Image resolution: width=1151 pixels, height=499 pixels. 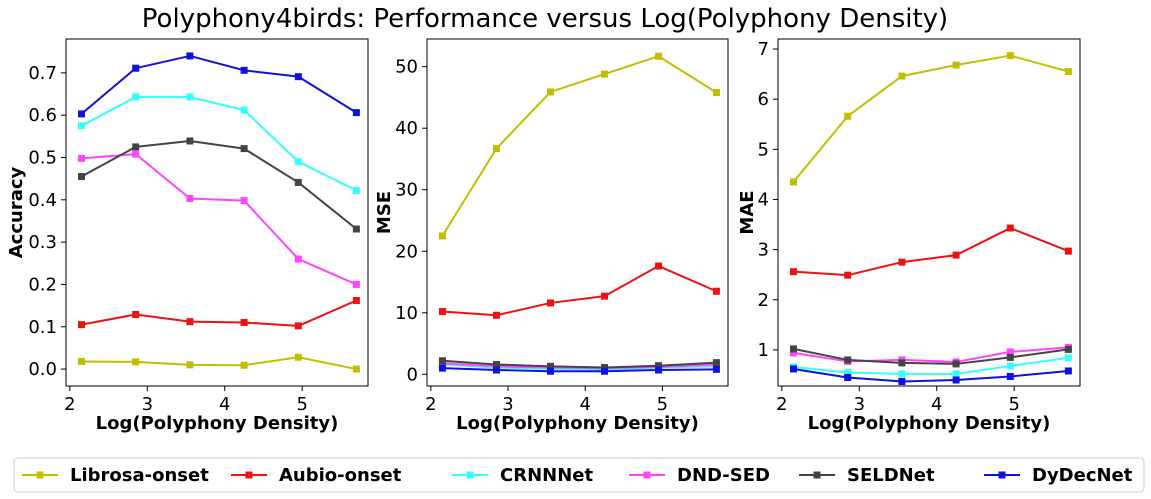 What do you see at coordinates (42, 284) in the screenshot?
I see `y-tick-label: 0.2` at bounding box center [42, 284].